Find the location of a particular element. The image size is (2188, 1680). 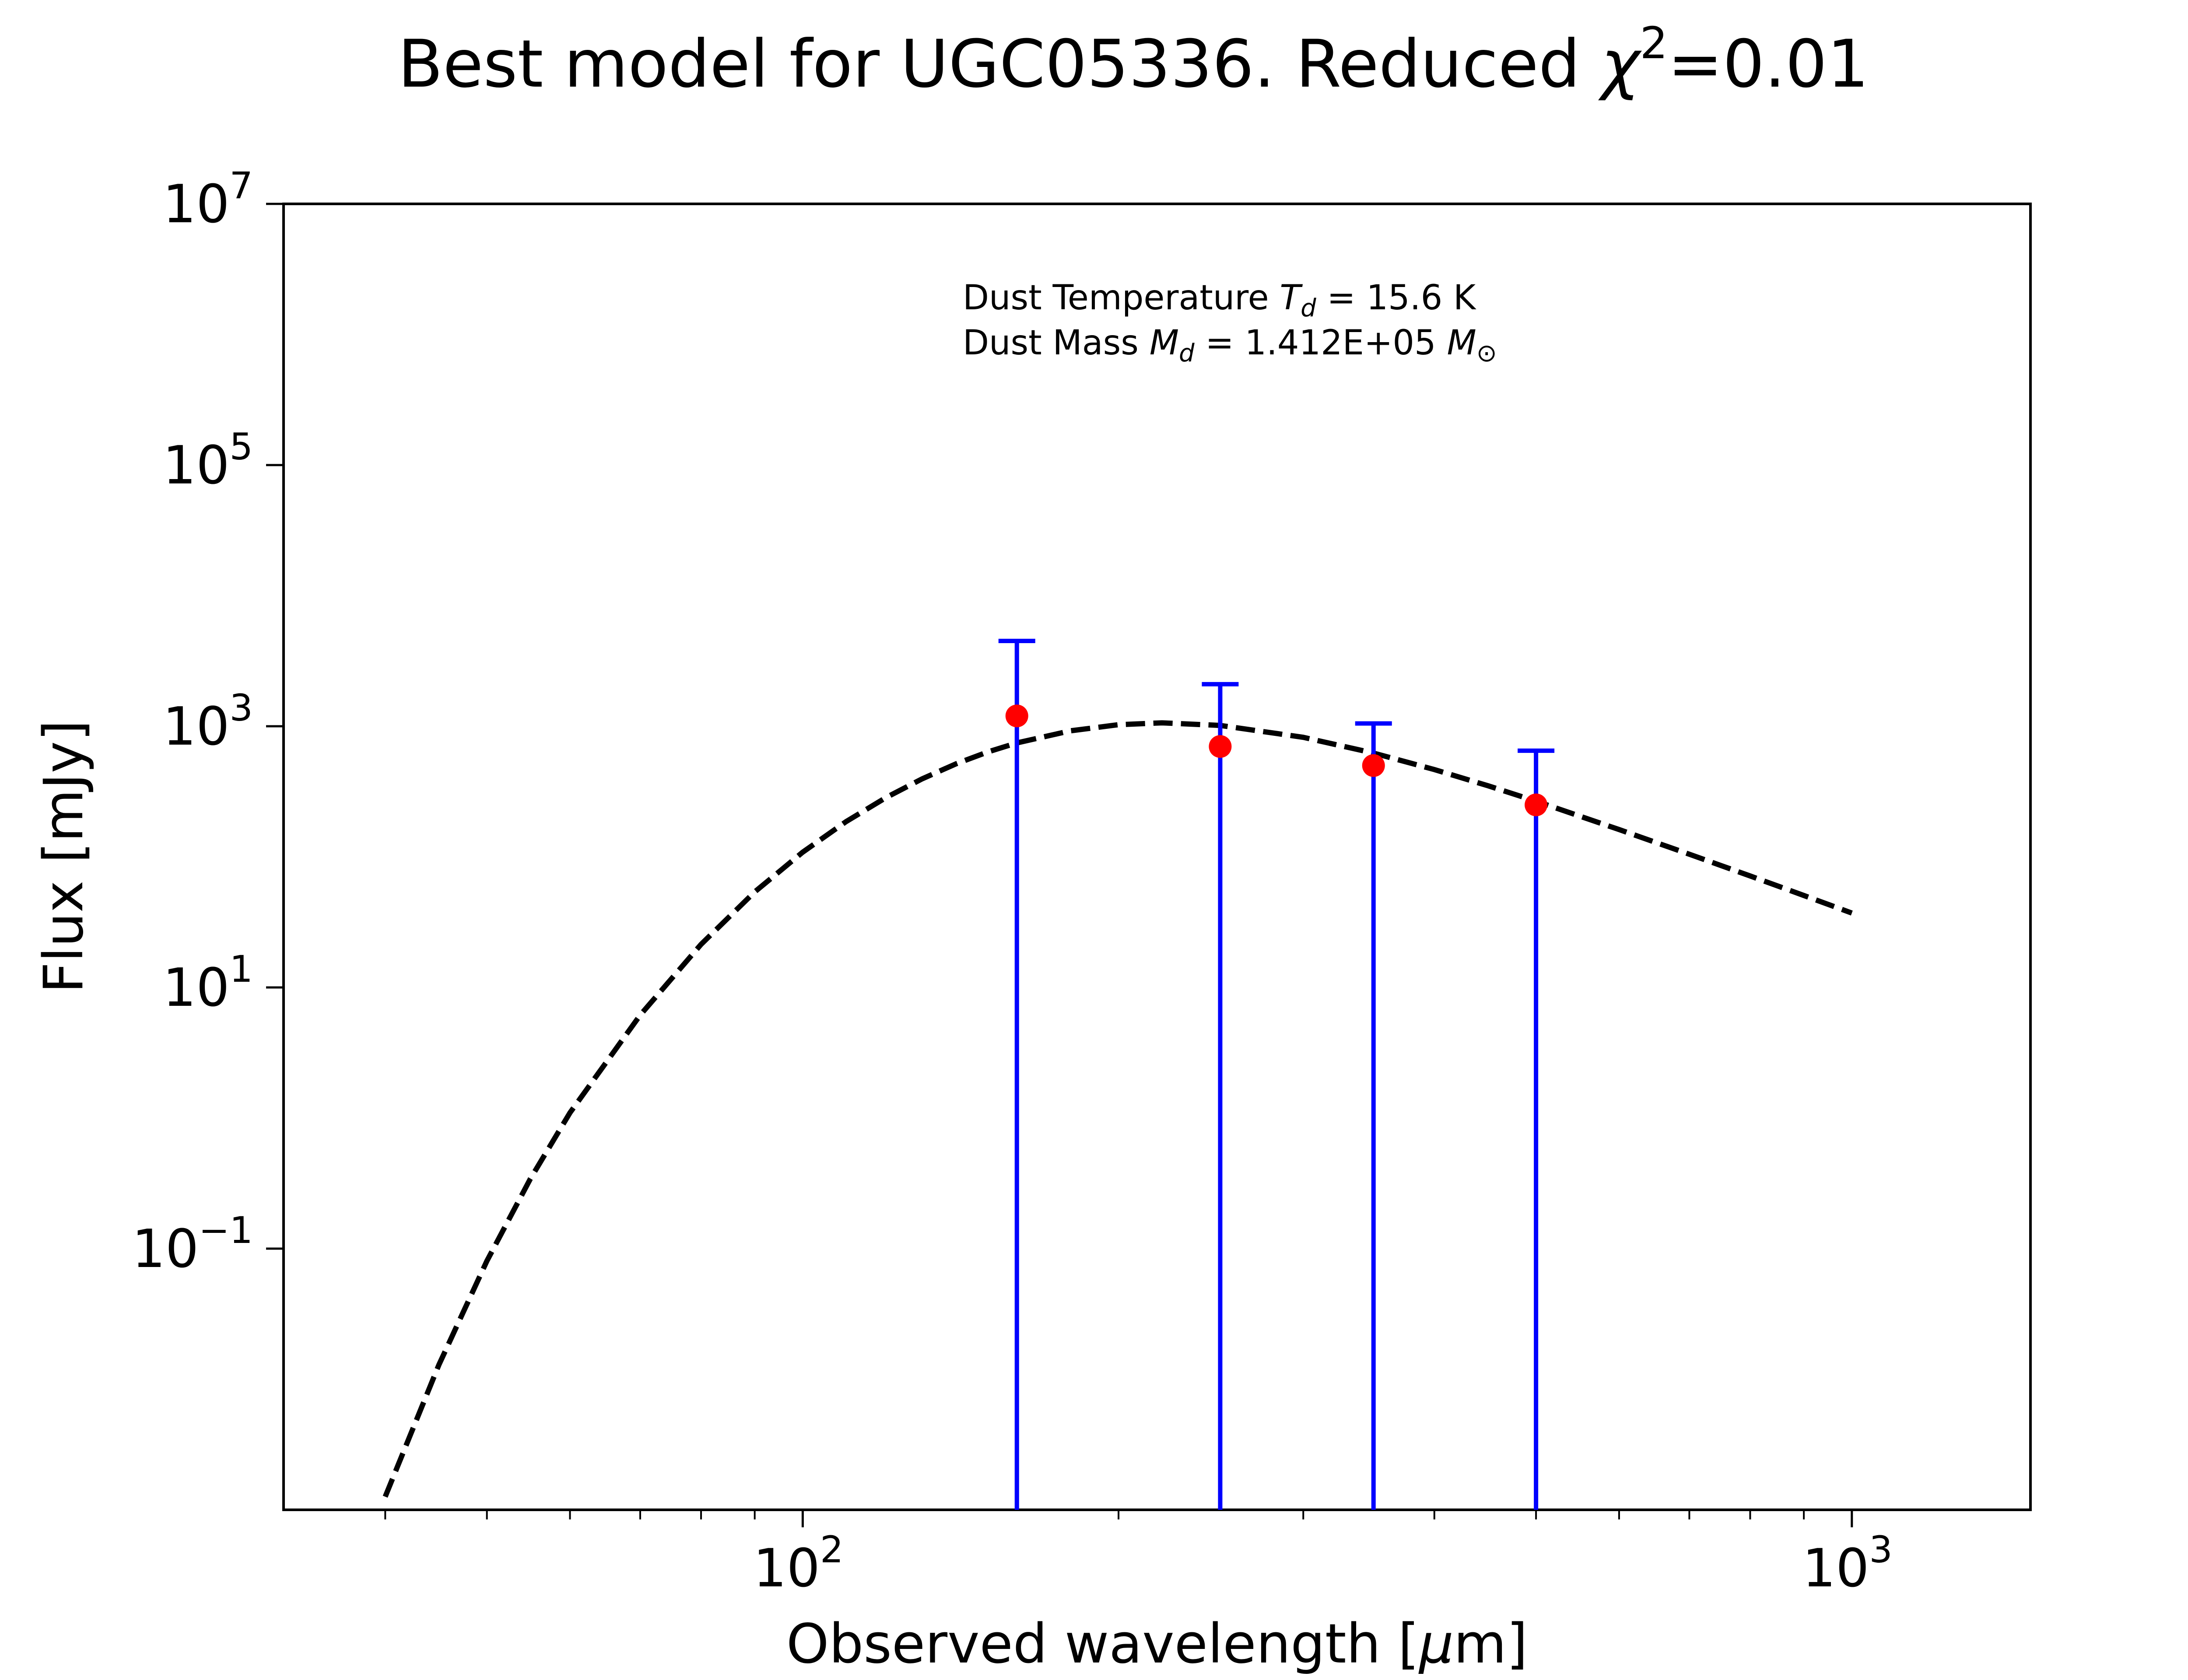

annotation-temperature-subscript: d is located at coordinates (1308, 308).